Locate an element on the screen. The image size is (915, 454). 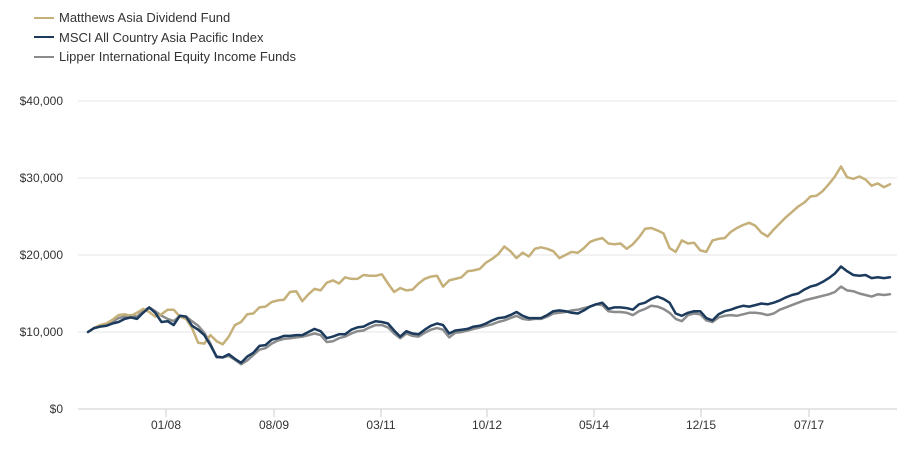
legend-swatch-msci is located at coordinates (44, 37).